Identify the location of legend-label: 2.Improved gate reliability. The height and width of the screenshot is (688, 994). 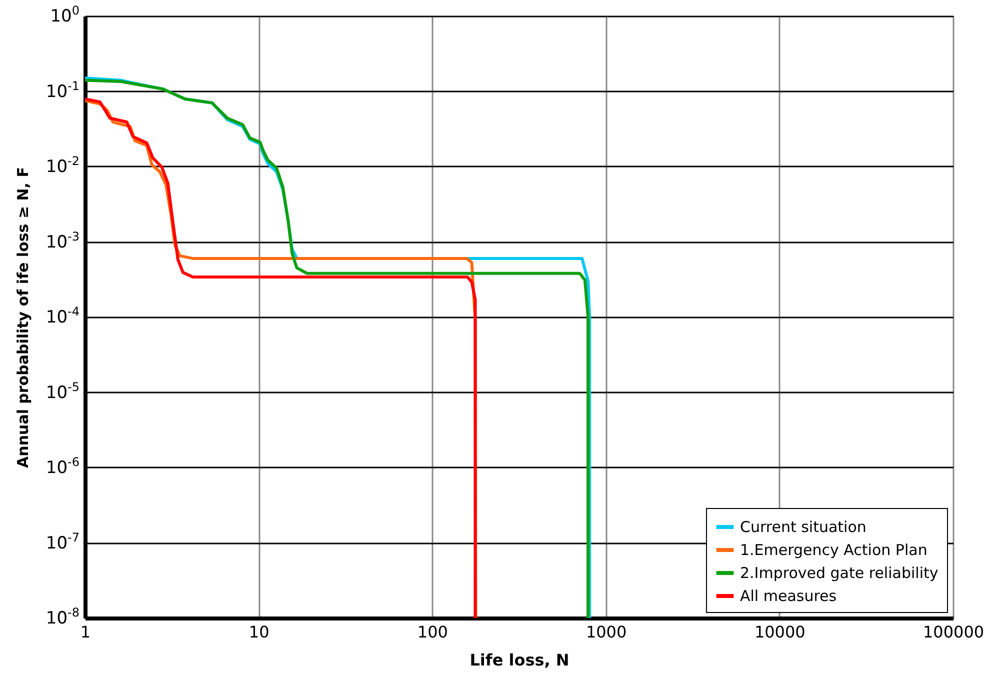
(839, 573).